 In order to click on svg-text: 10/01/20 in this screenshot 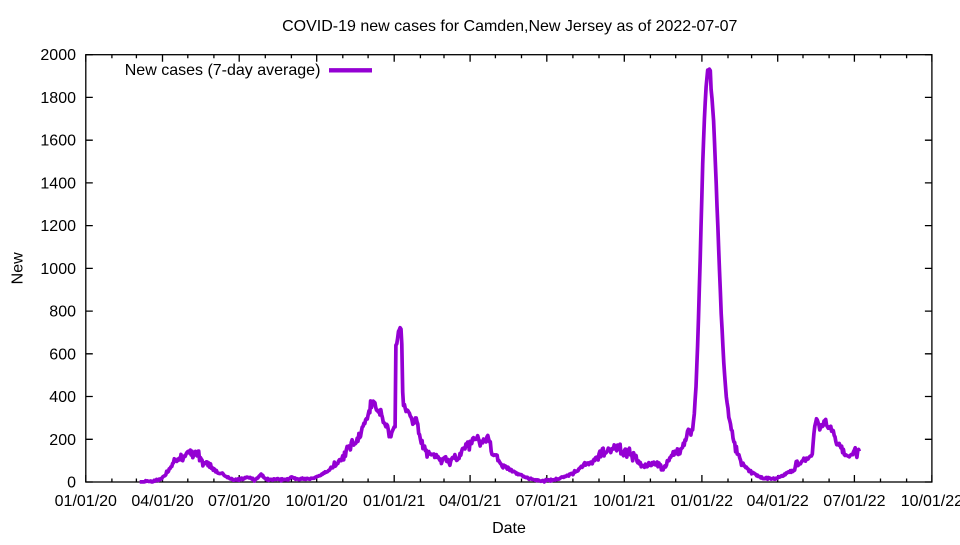, I will do `click(317, 501)`.